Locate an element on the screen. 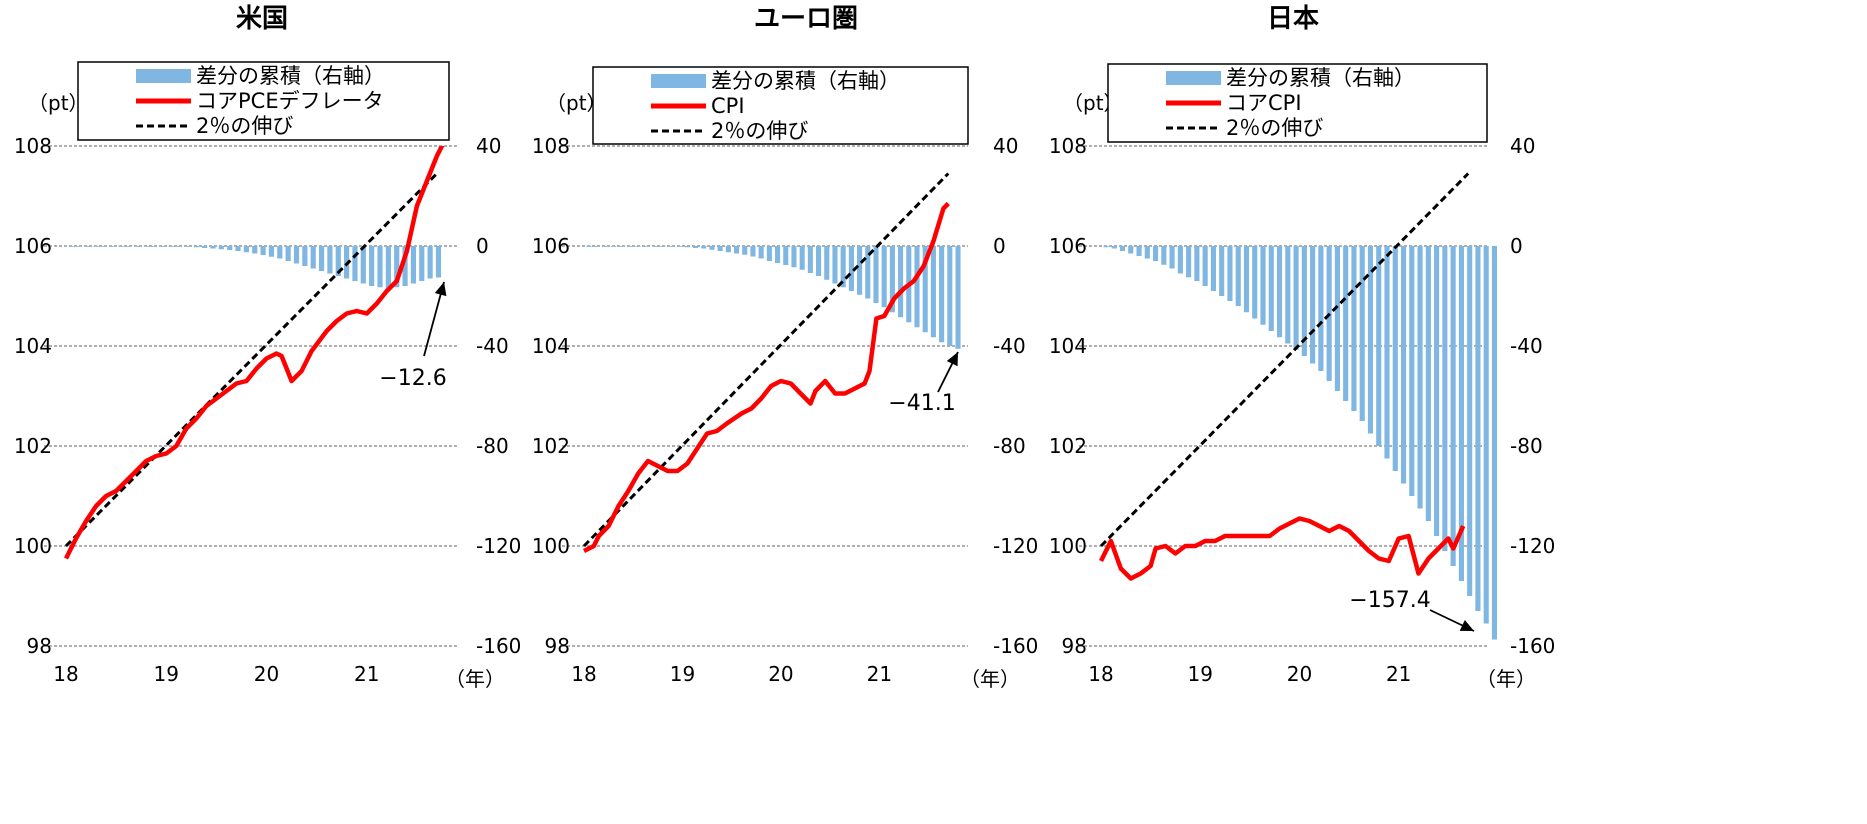  annotation-label: −12.6 is located at coordinates (412, 378).